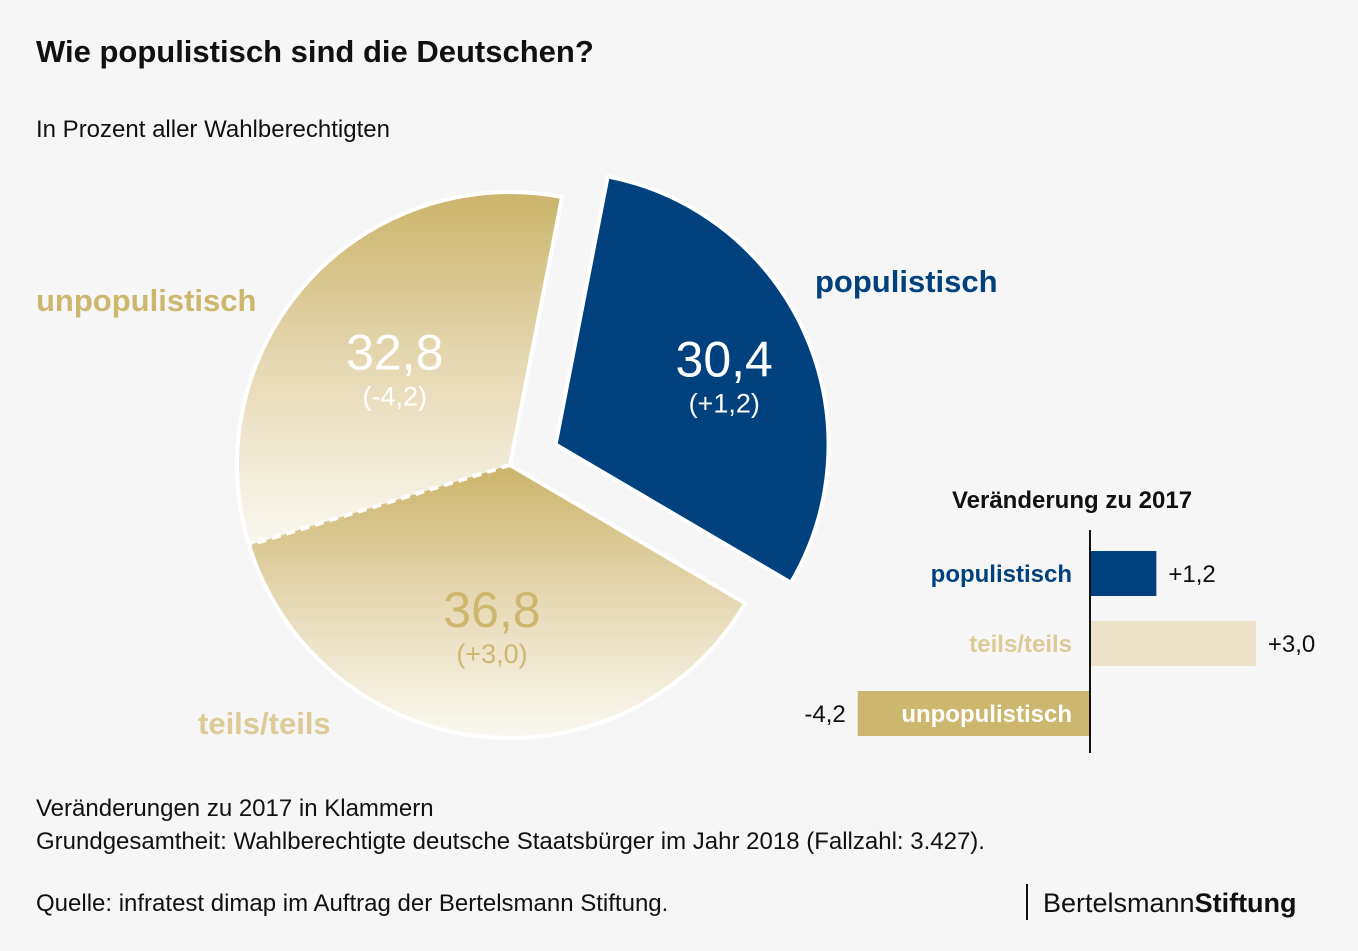 The height and width of the screenshot is (951, 1358). Describe the element at coordinates (315, 51) in the screenshot. I see `chart-title: Wie populistisch sind die Deutschen?` at that location.